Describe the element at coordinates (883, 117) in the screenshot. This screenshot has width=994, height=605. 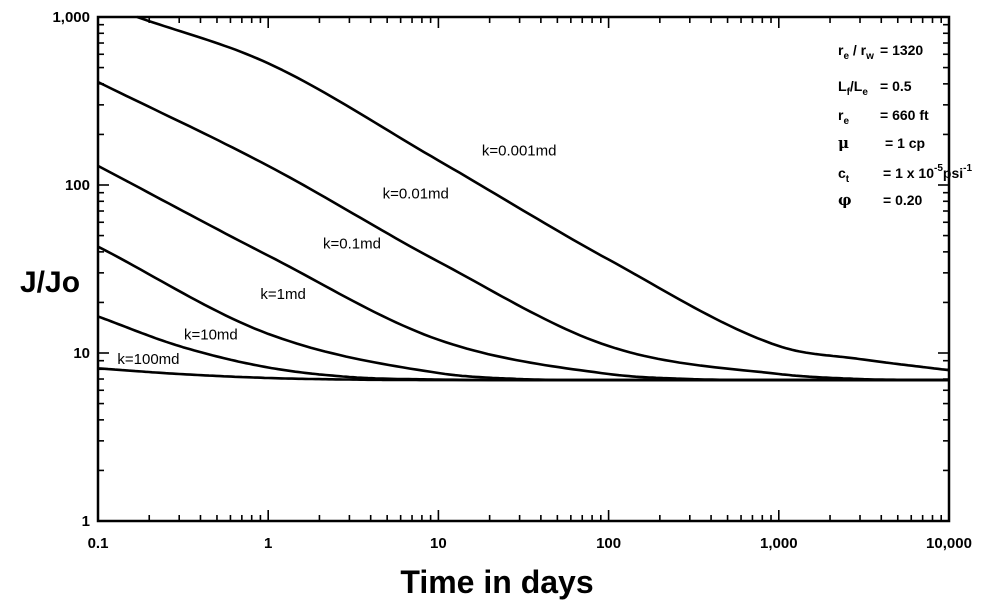
I see `param-re: re = 660 ft` at that location.